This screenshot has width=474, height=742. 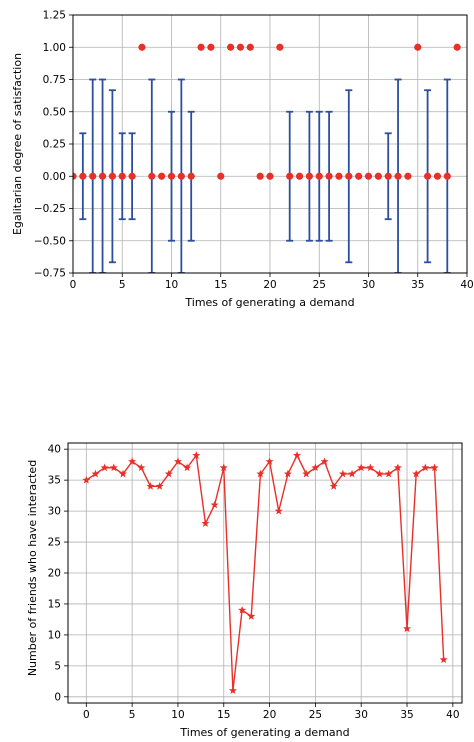 I want to click on chart1-x-tick-label: 5, so click(x=122, y=285).